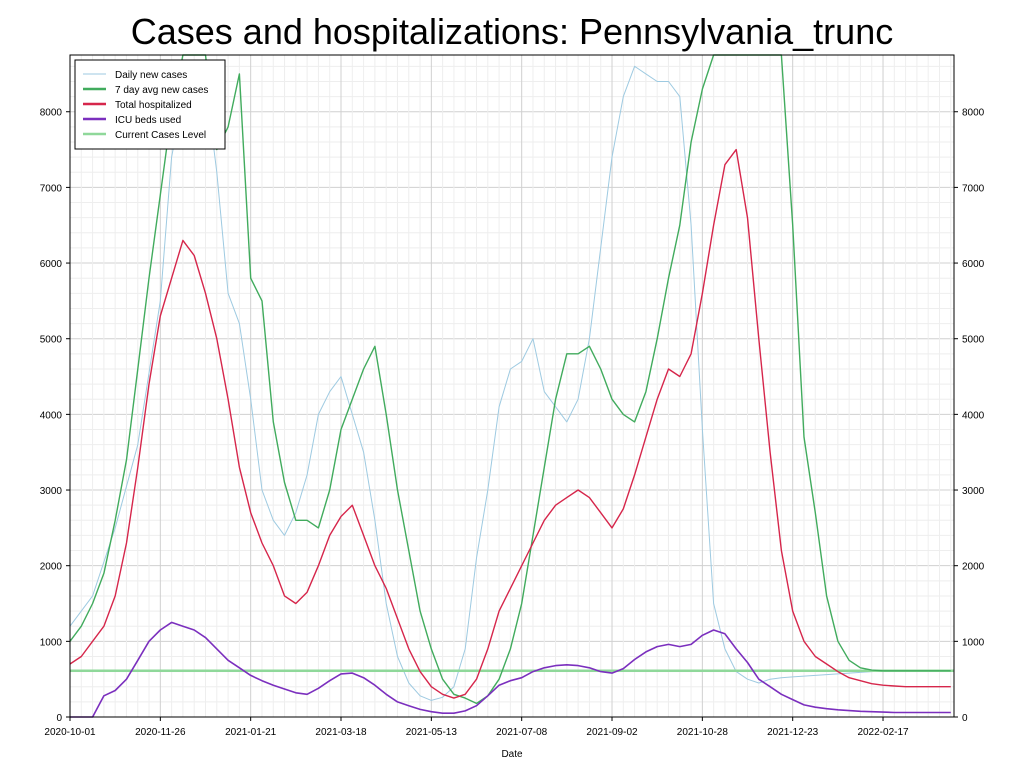 This screenshot has height=768, width=1024. What do you see at coordinates (51, 642) in the screenshot?
I see `y-tick-label-left: 1000` at bounding box center [51, 642].